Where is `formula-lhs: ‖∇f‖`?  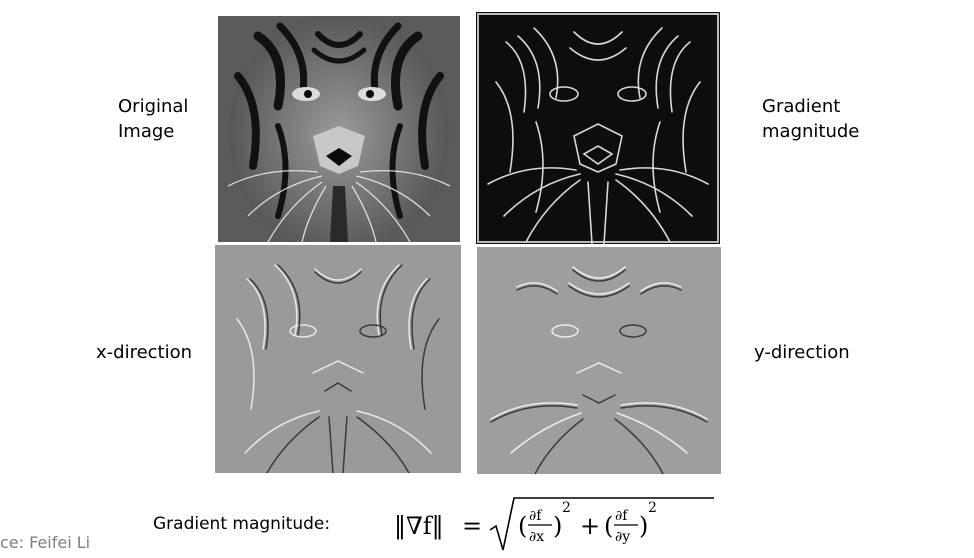
formula-lhs: ‖∇f‖ is located at coordinates (419, 526).